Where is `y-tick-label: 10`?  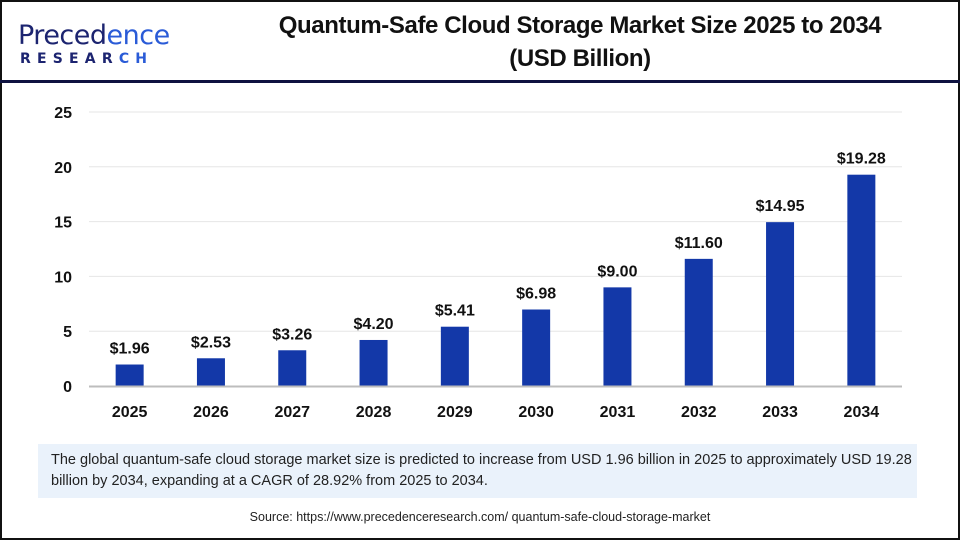
y-tick-label: 10 is located at coordinates (63, 277).